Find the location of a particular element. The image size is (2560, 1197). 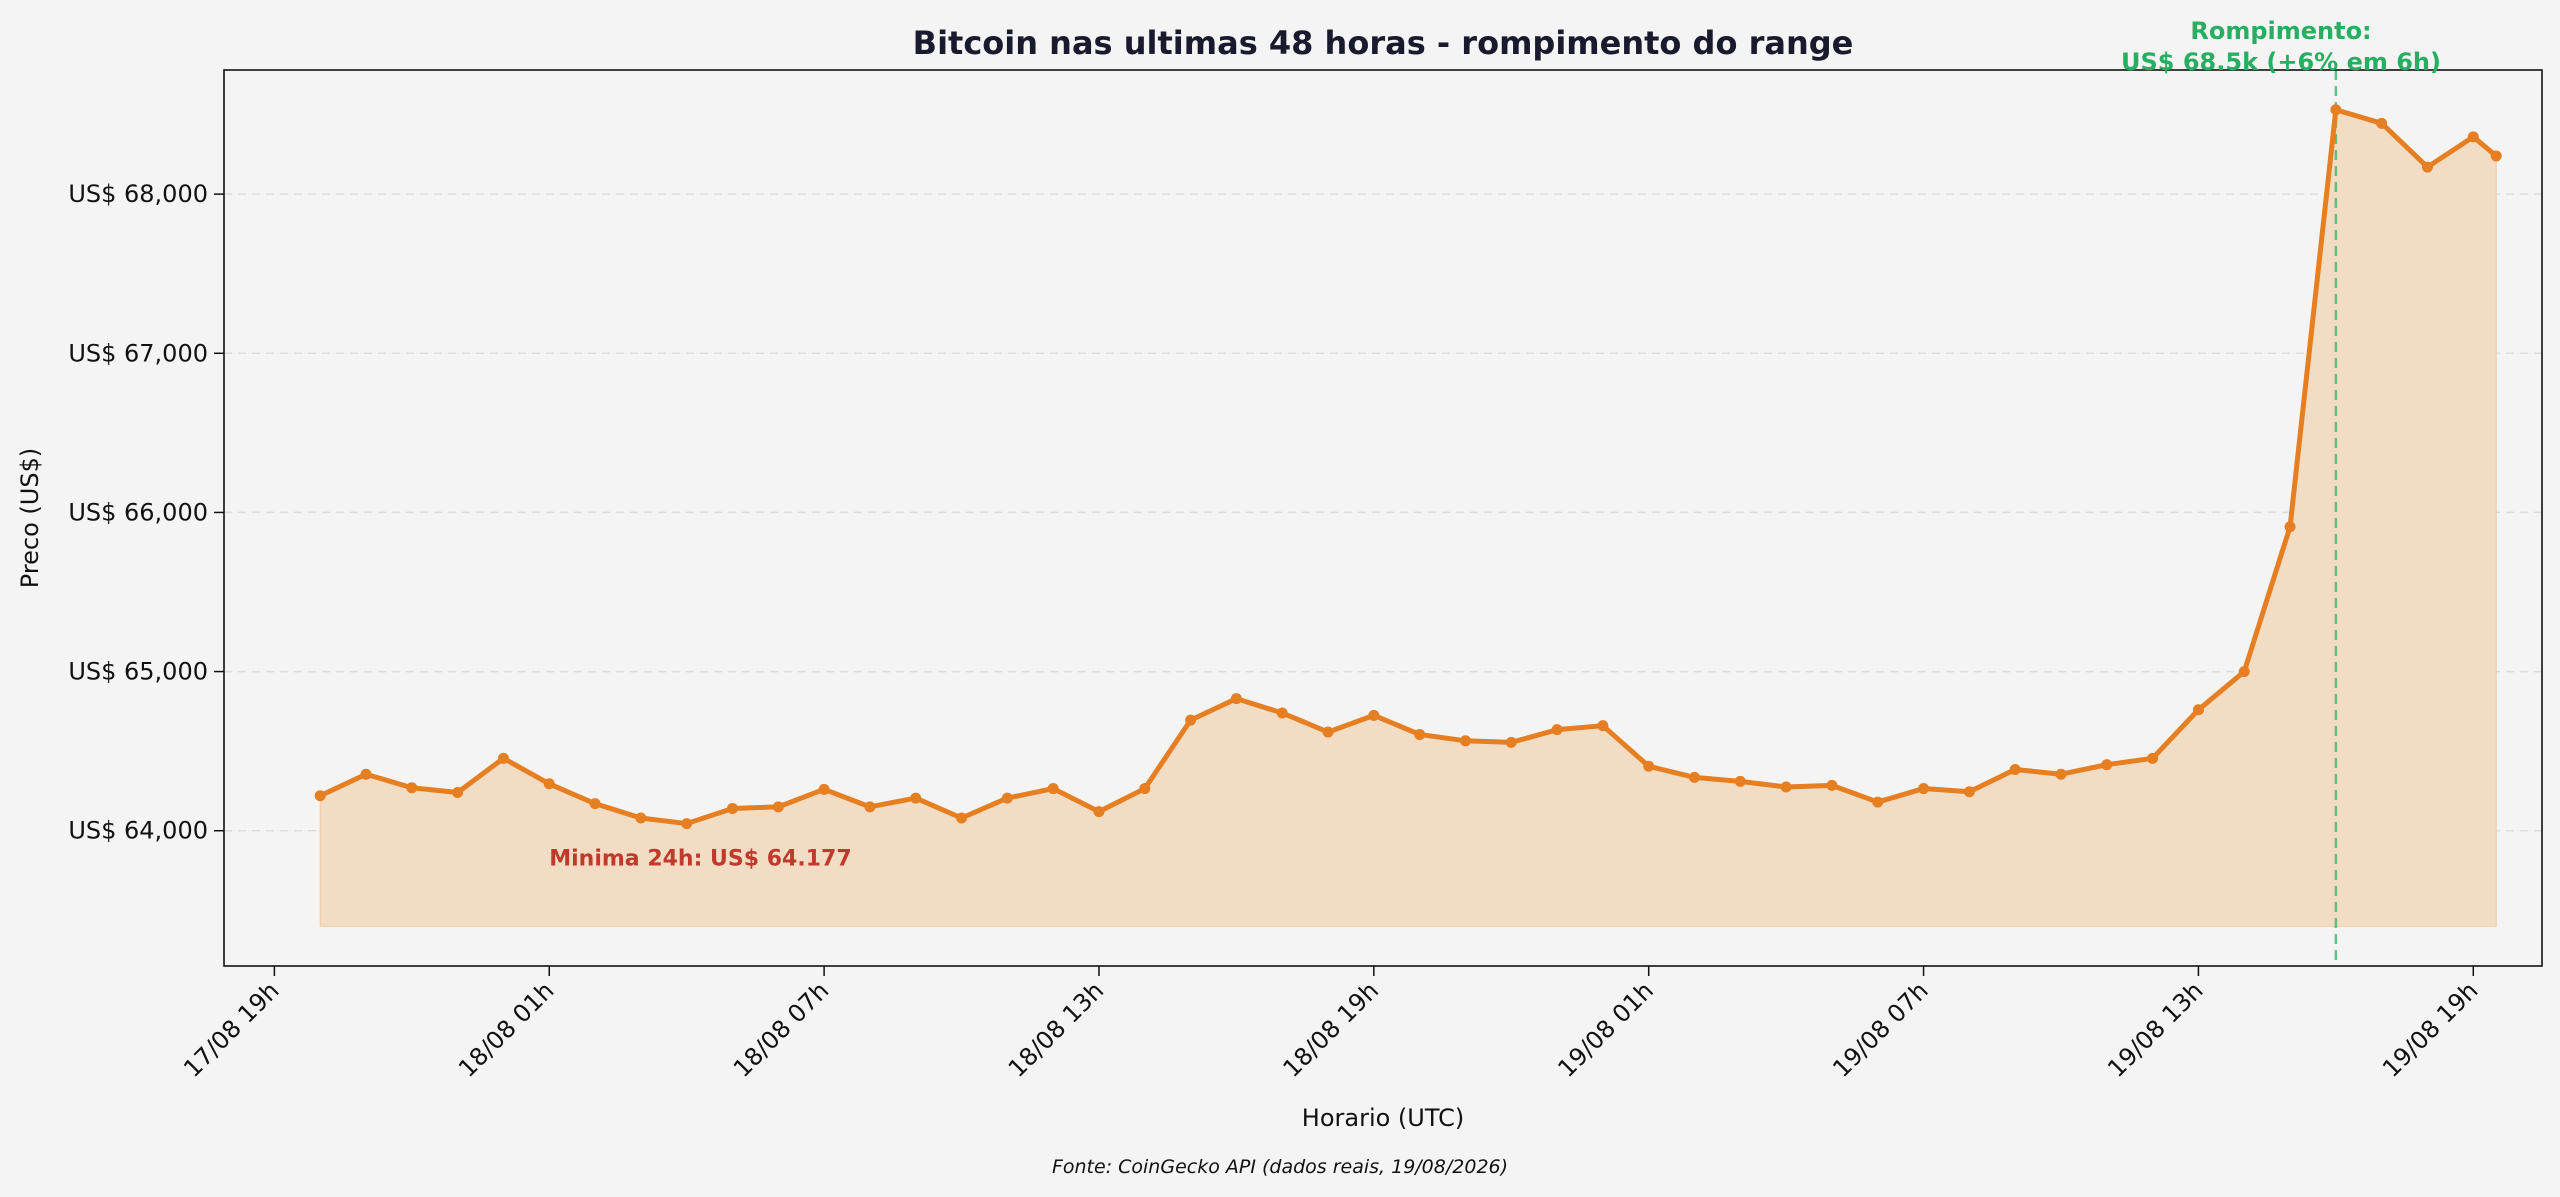

x-axis-label: Horario (UTC) is located at coordinates (1383, 1118).